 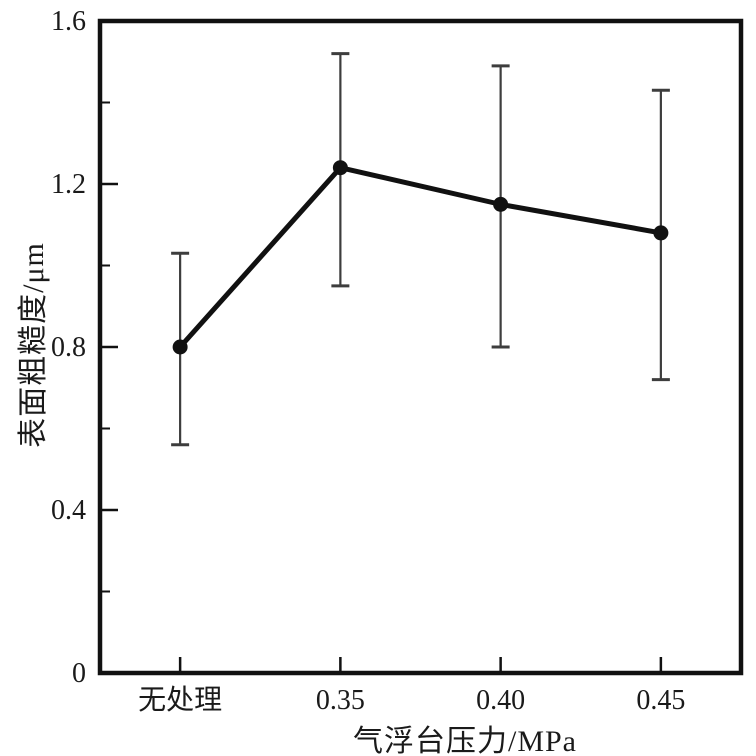 What do you see at coordinates (500, 700) in the screenshot?
I see `x-tick-label: 0.40` at bounding box center [500, 700].